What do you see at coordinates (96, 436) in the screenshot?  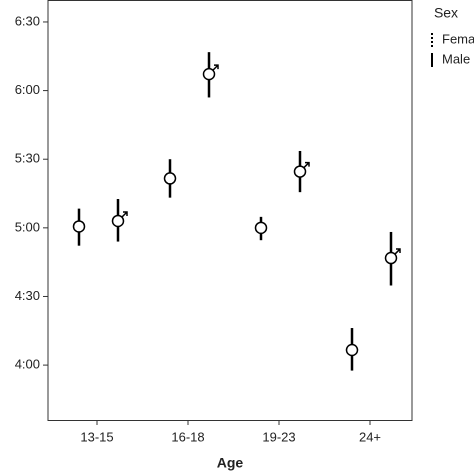 I see `x-tick-label: 13-15` at bounding box center [96, 436].